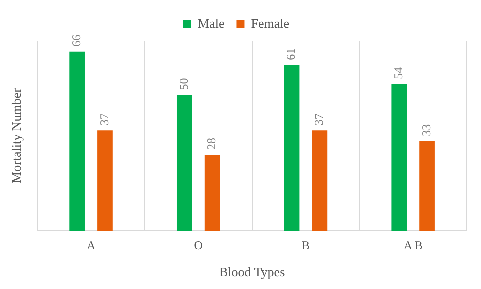  Describe the element at coordinates (16, 136) in the screenshot. I see `y-axis-title: Mortality Number` at that location.